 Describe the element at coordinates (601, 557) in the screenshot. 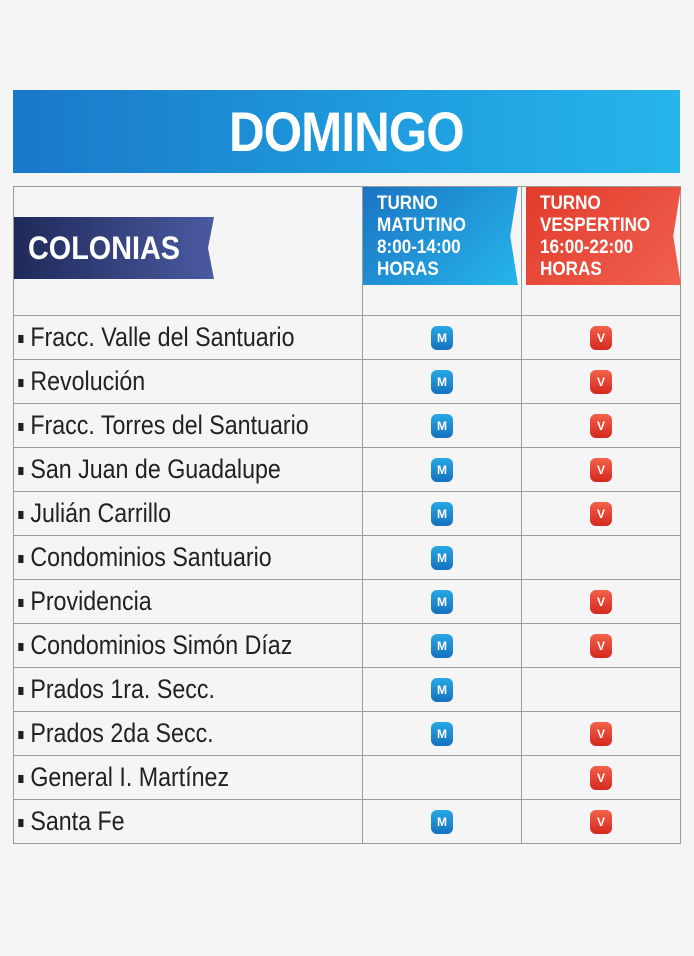

I see `vespertino-cell` at that location.